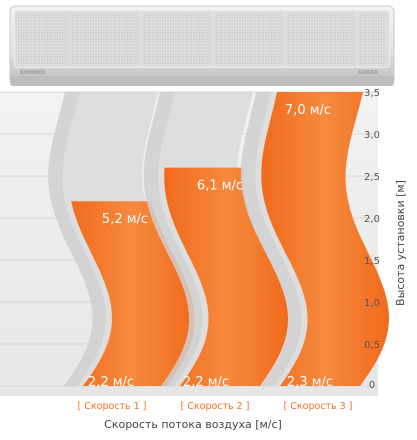  Describe the element at coordinates (372, 135) in the screenshot. I see `y-tick-label: 3,0` at that location.